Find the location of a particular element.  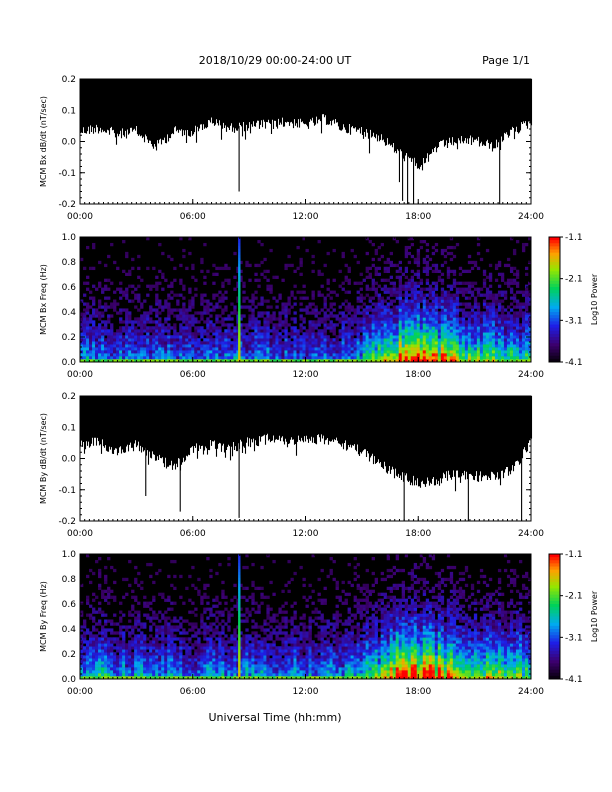

broadband-line-cell is located at coordinates (239, 298).